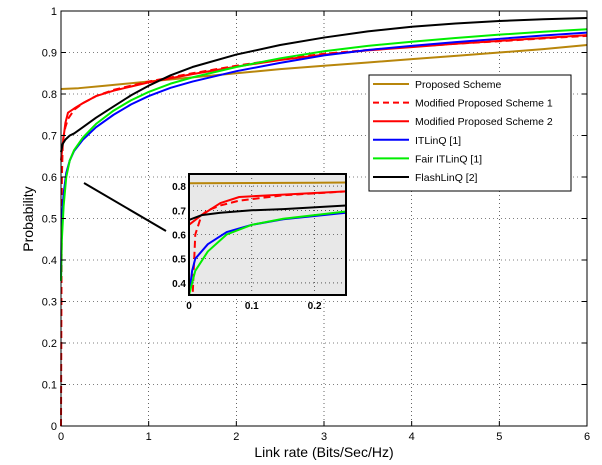  Describe the element at coordinates (54, 12) in the screenshot. I see `y-tick-label: 1` at that location.